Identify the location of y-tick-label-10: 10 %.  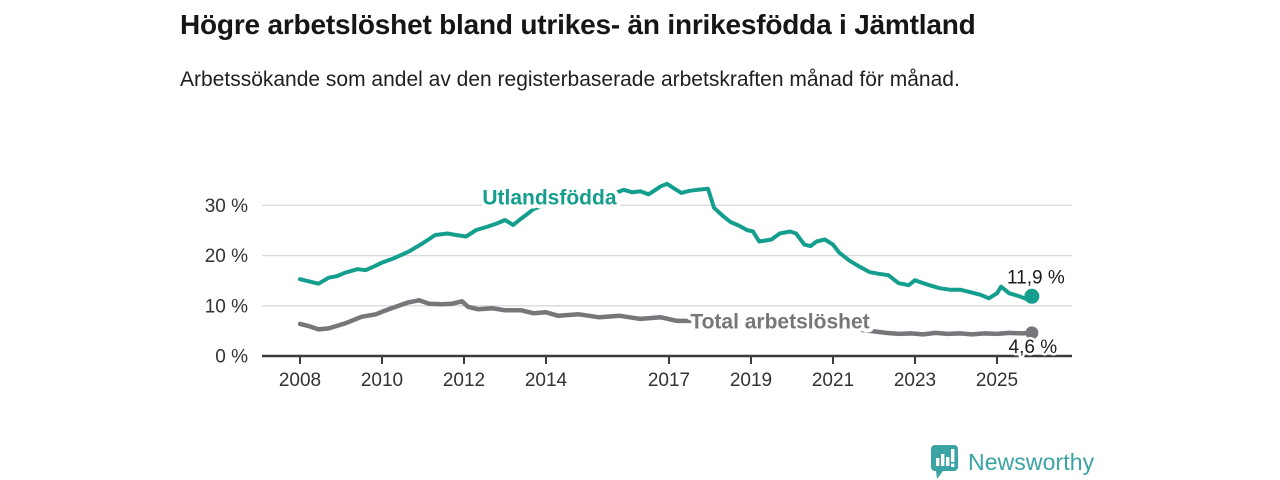
(226, 306).